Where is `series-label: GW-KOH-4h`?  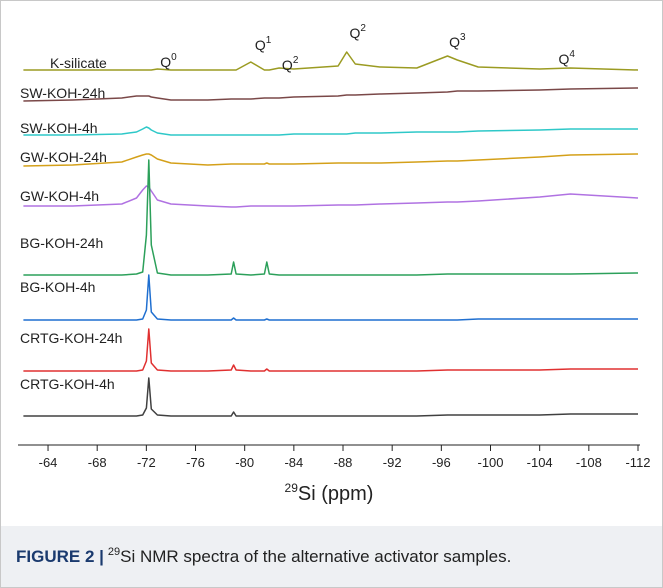 series-label: GW-KOH-4h is located at coordinates (59, 196).